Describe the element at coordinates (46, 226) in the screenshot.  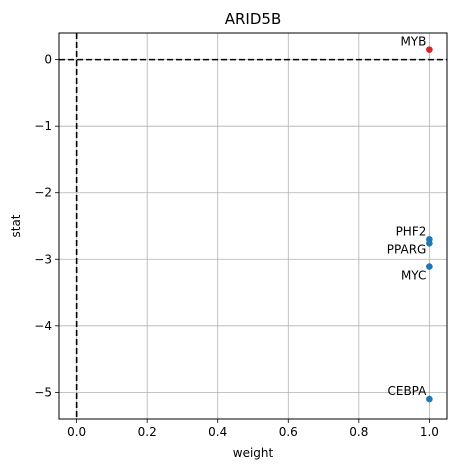
I see `y-axis-ticks: 0 −1 −2 −3 −4 −5` at that location.